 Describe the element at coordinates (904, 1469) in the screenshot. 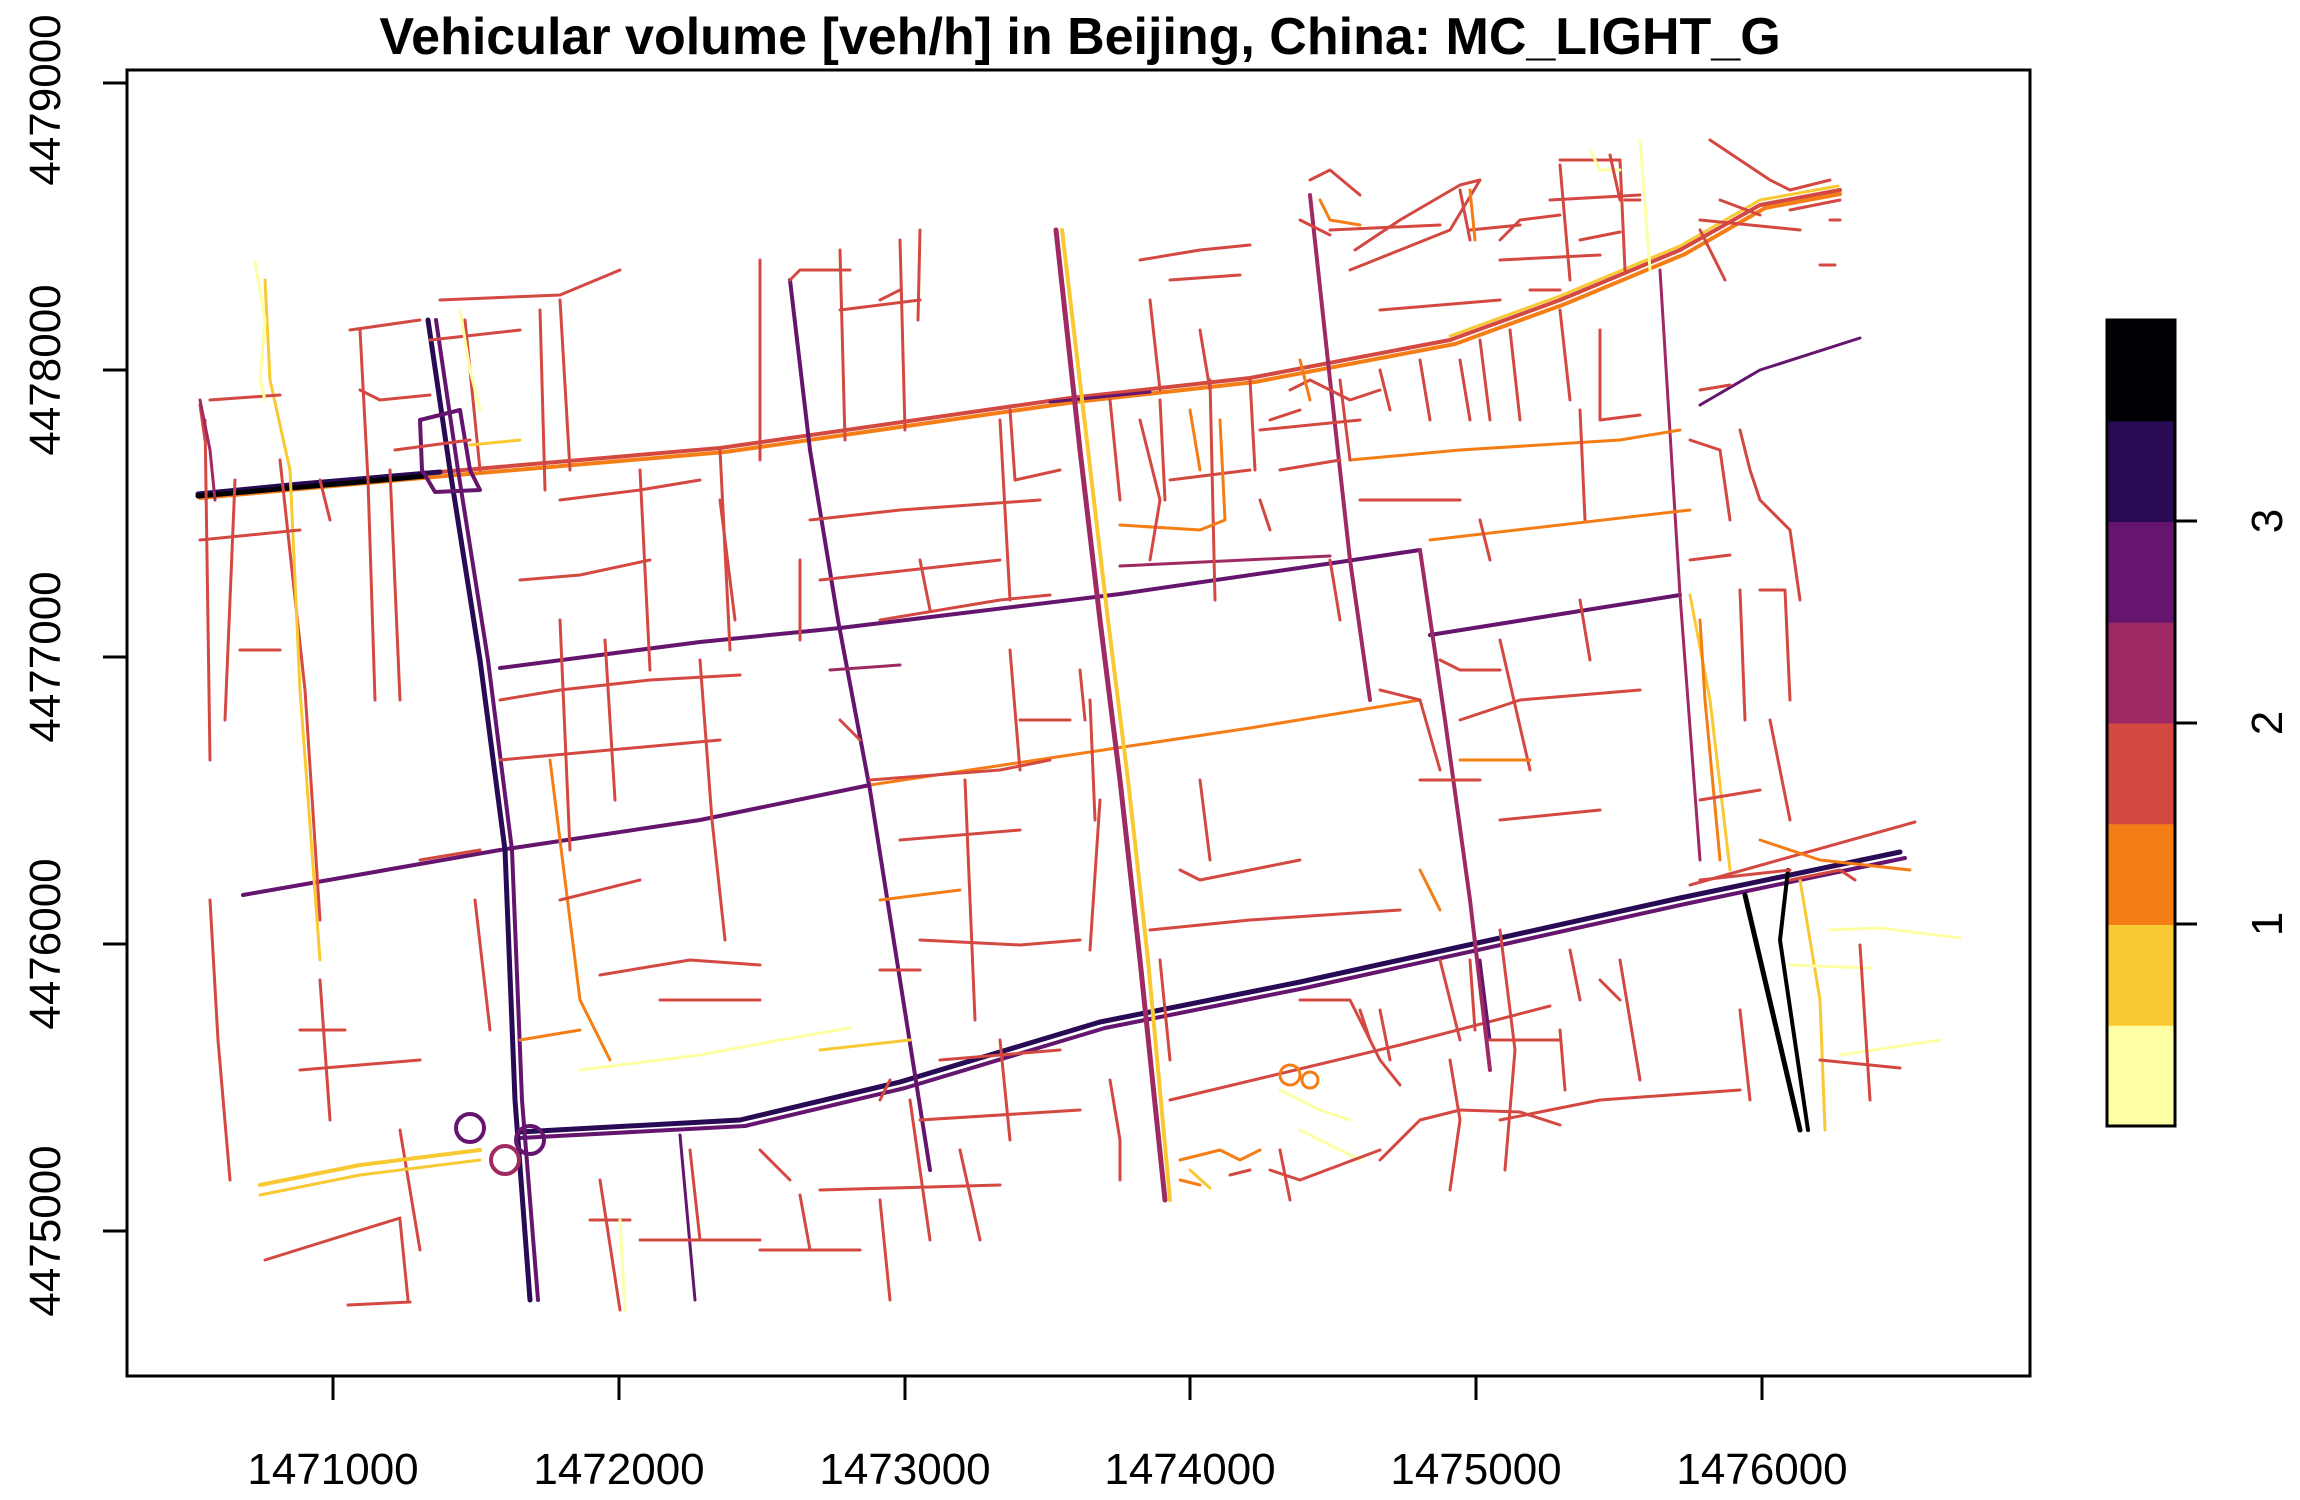

I see `x-tick-label: 1473000` at that location.